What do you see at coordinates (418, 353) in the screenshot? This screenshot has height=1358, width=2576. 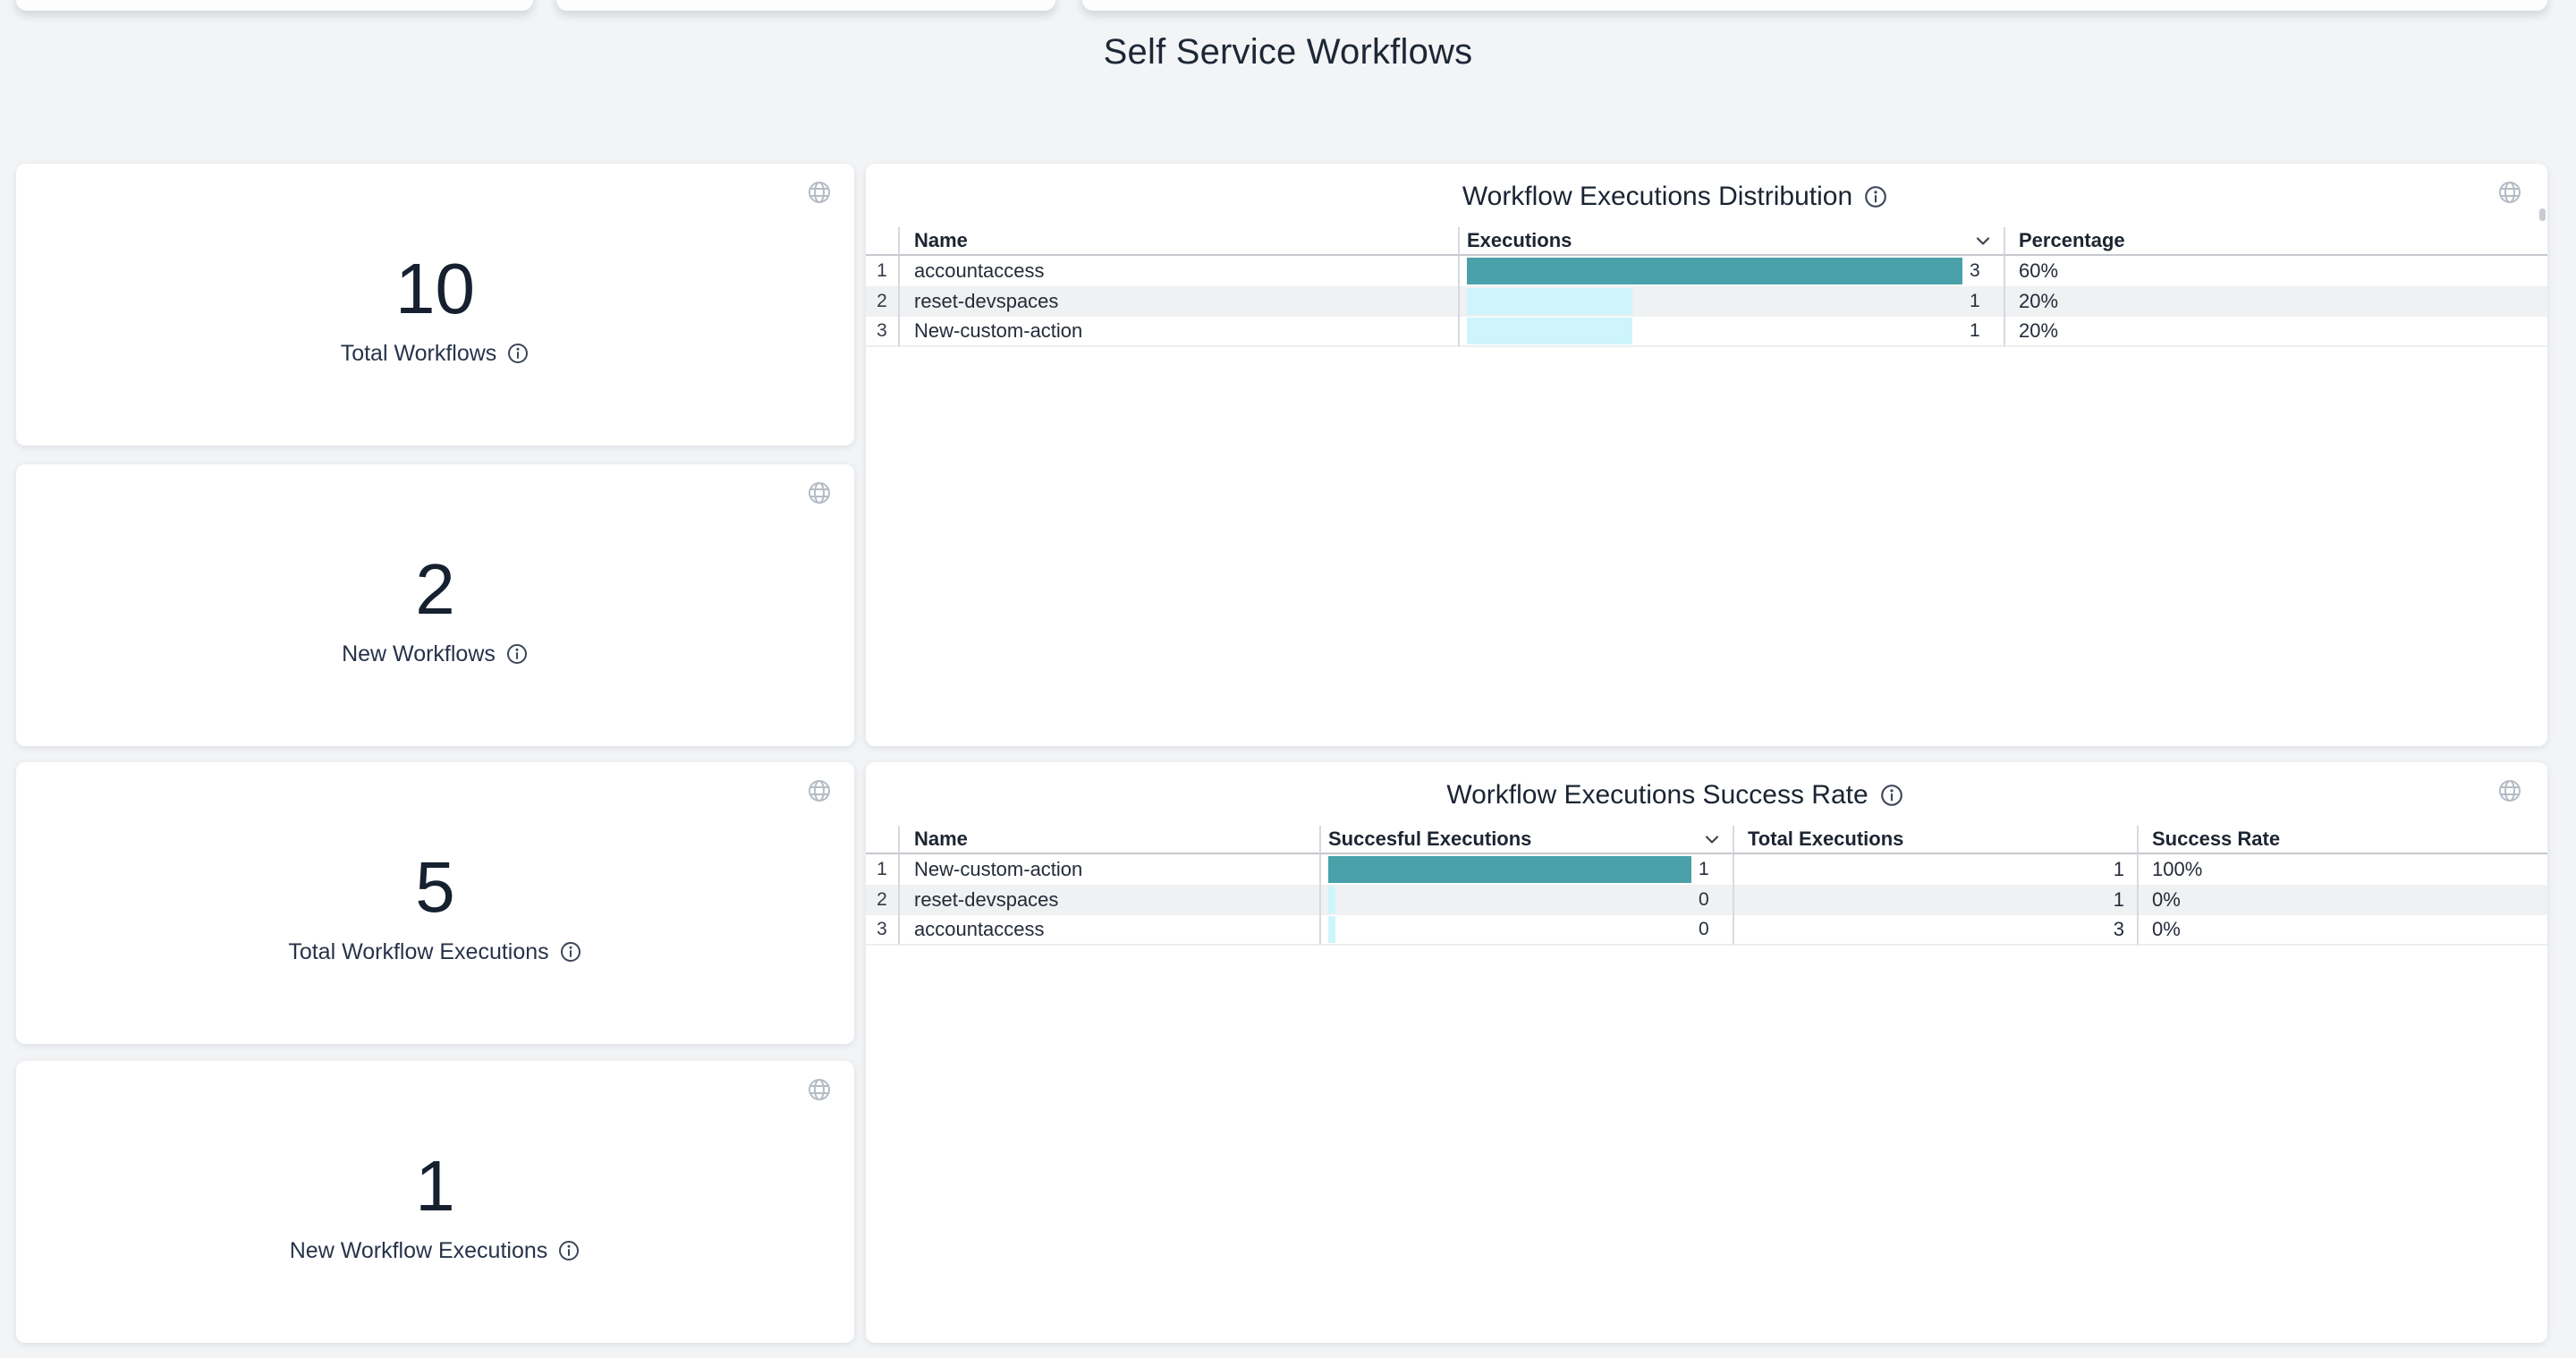 I see `stat-label-text: Total Workflows` at bounding box center [418, 353].